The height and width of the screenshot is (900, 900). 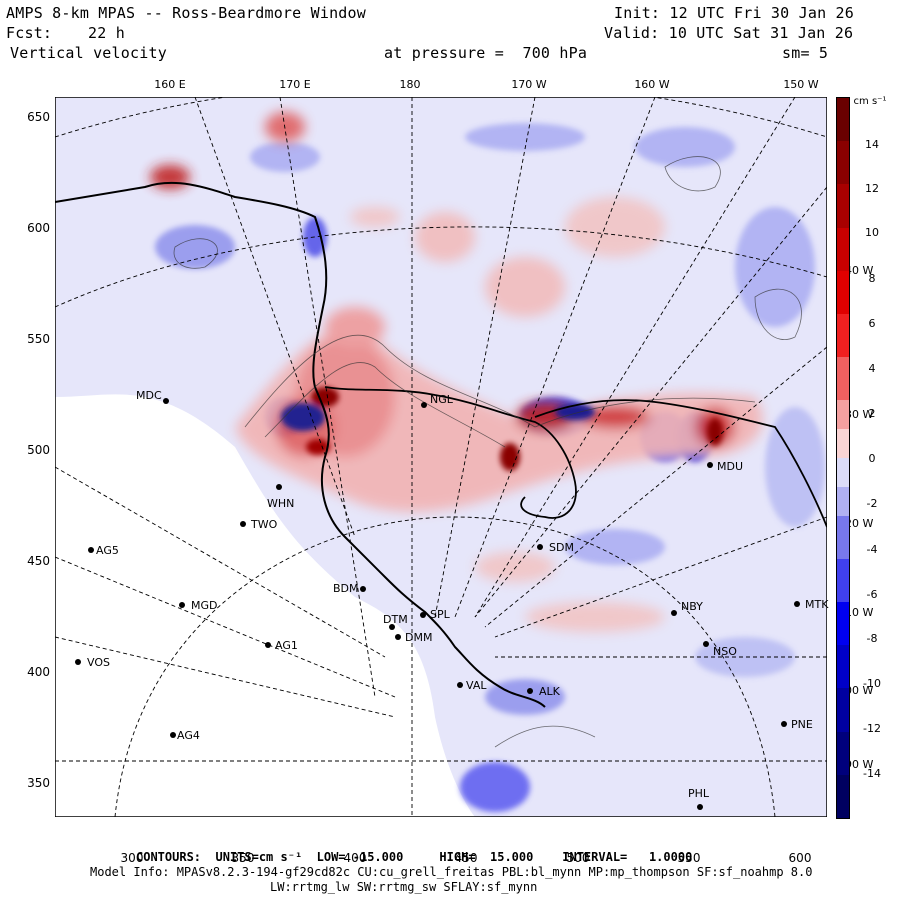 What do you see at coordinates (652, 84) in the screenshot?
I see `lon-tick: 160 W` at bounding box center [652, 84].